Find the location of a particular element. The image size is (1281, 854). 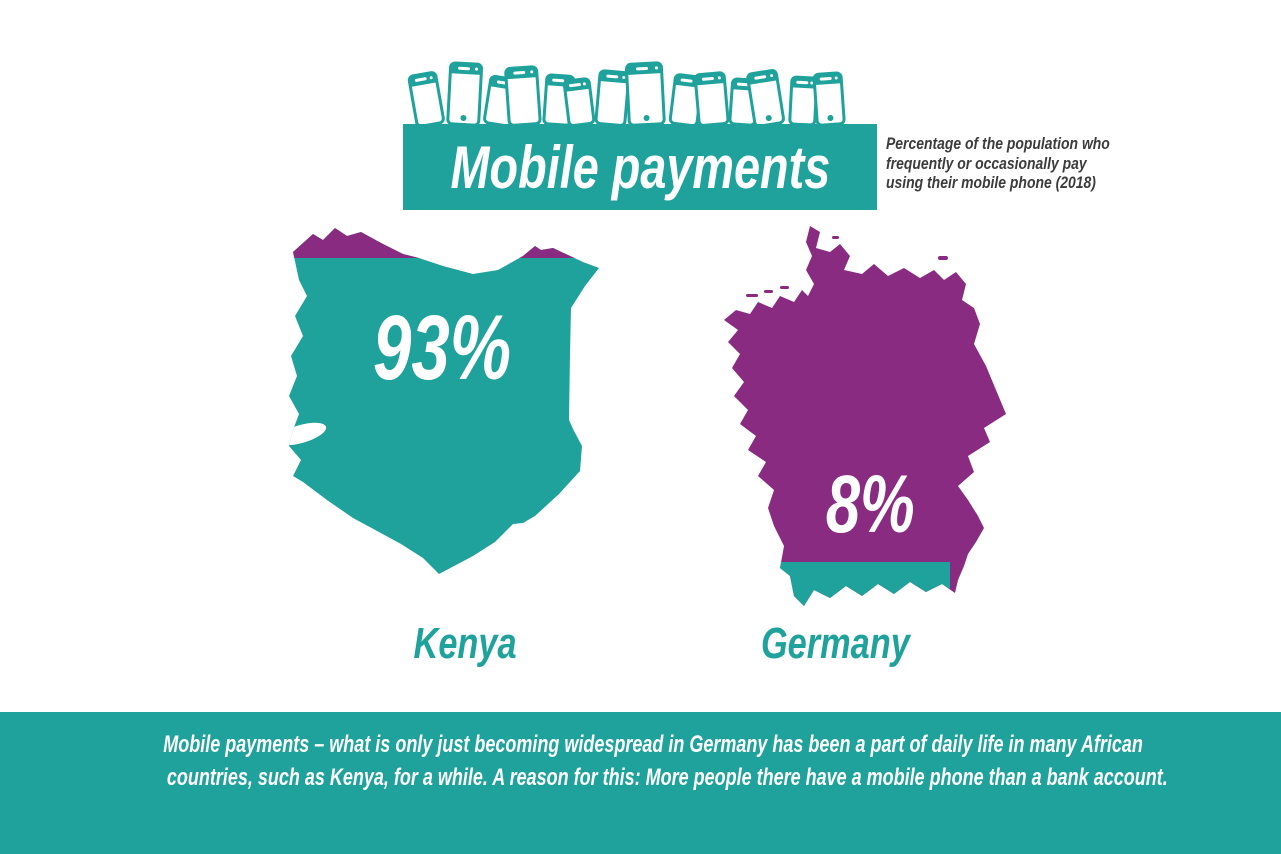

germany-fill is located at coordinates (865, 416).